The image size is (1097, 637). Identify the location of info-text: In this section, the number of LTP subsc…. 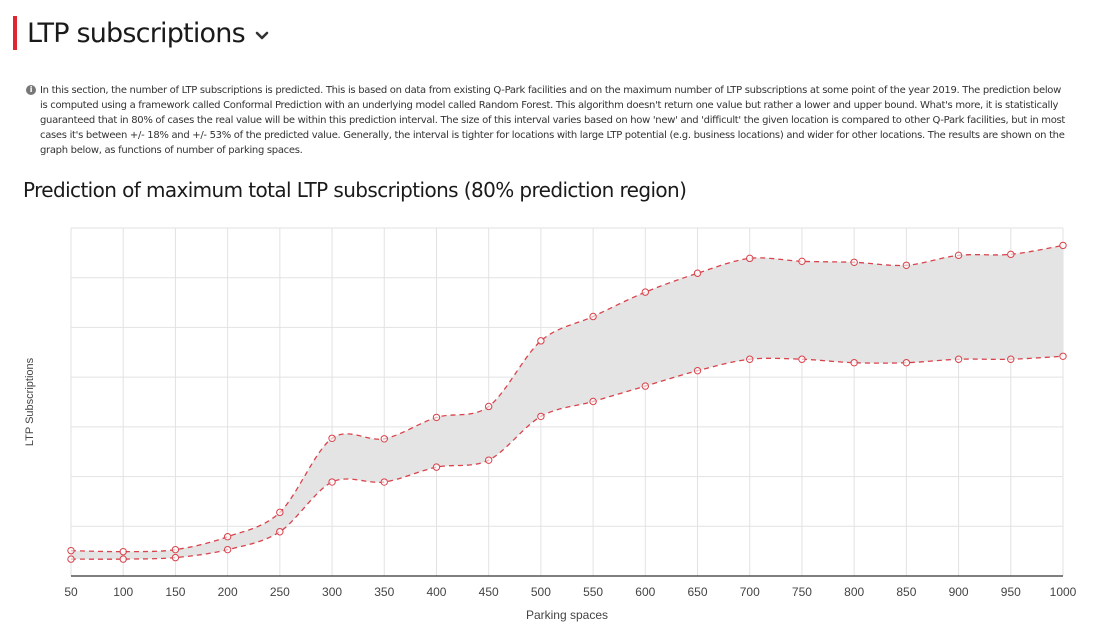
(553, 121).